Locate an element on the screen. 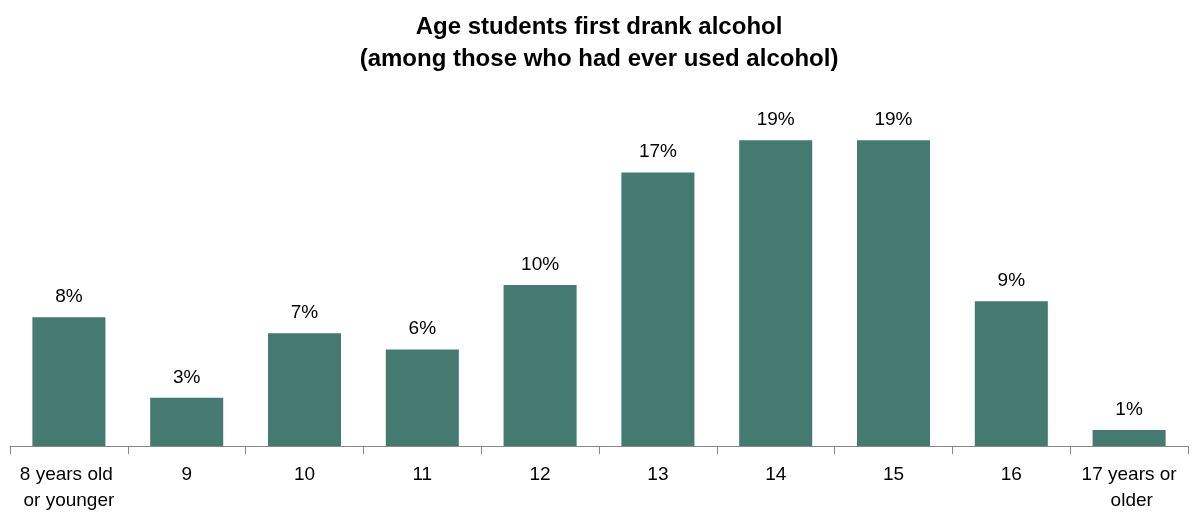 Image resolution: width=1198 pixels, height=527 pixels. x-tick-label: 10 is located at coordinates (304, 473).